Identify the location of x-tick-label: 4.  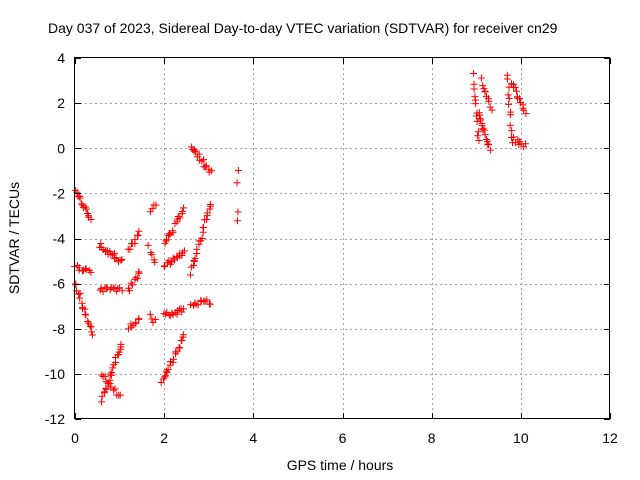
(253, 438).